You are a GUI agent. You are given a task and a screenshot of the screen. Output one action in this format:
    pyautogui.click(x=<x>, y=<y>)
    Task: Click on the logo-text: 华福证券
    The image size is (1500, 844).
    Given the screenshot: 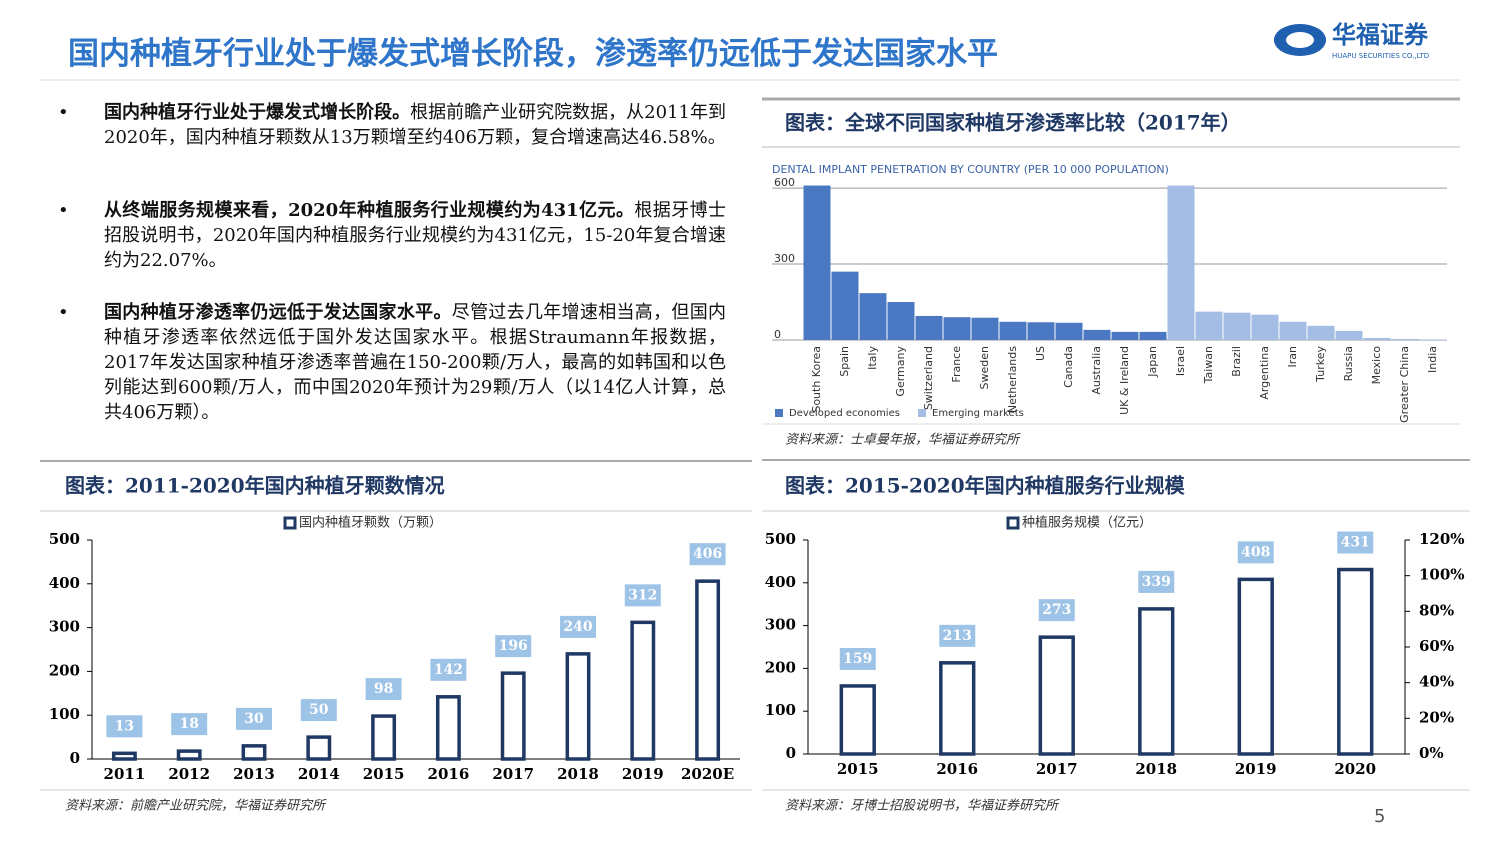 What is the action you would take?
    pyautogui.click(x=1380, y=35)
    